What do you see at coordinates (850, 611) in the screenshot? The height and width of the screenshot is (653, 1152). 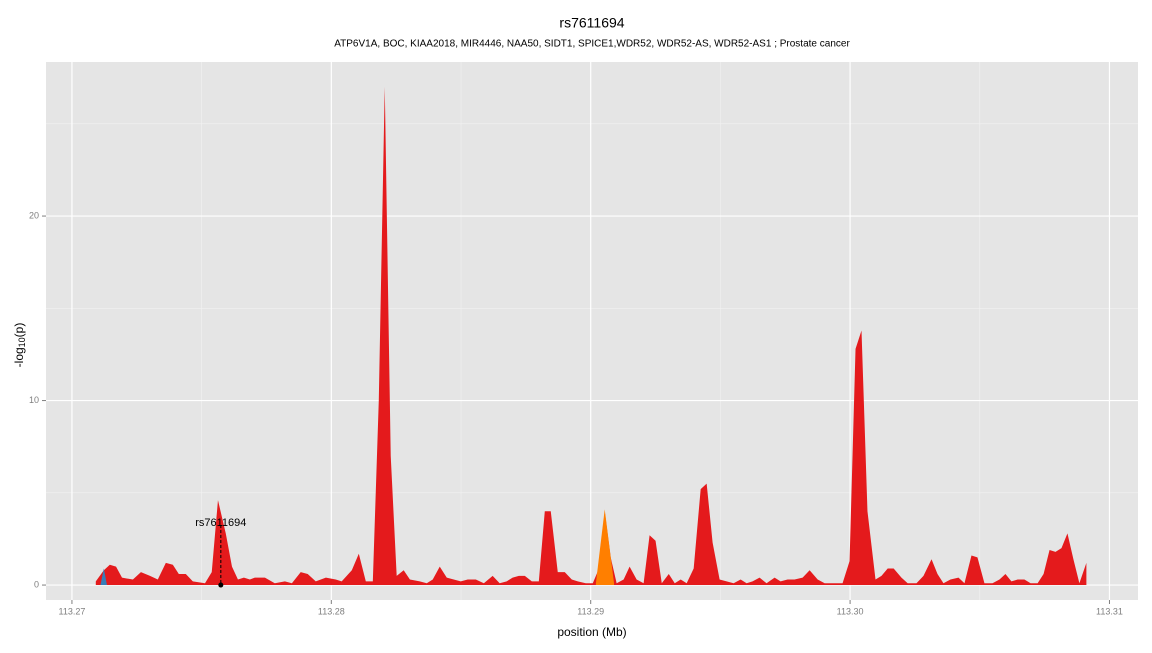 I see `x-tick-label: 113.30` at bounding box center [850, 611].